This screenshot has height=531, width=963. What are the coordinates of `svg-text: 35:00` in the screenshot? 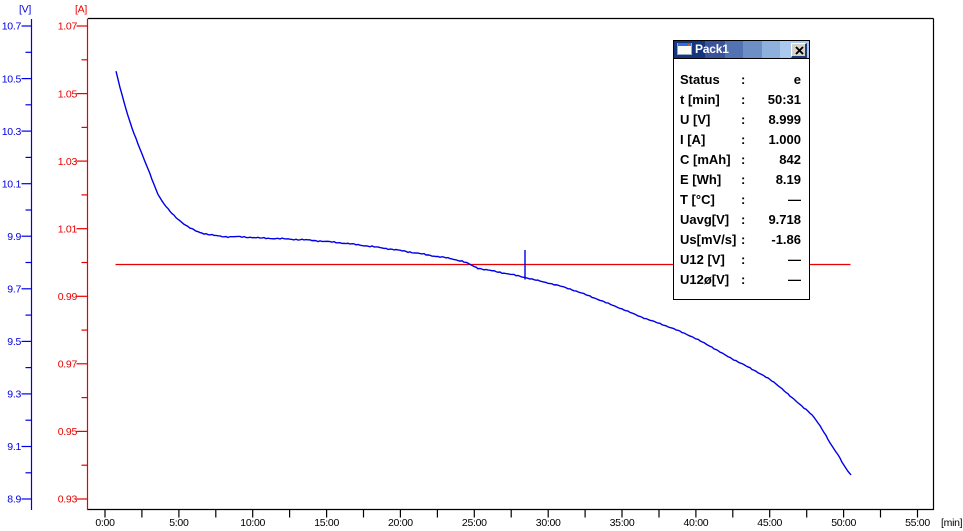 It's located at (622, 523).